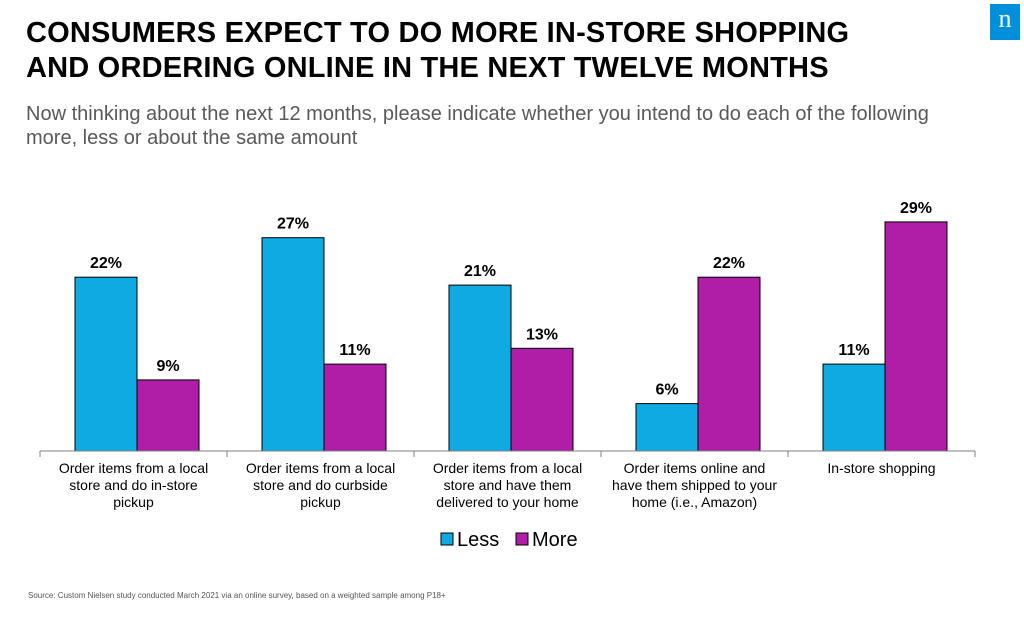 The image size is (1024, 618). I want to click on data-label-less-2: 27%, so click(293, 224).